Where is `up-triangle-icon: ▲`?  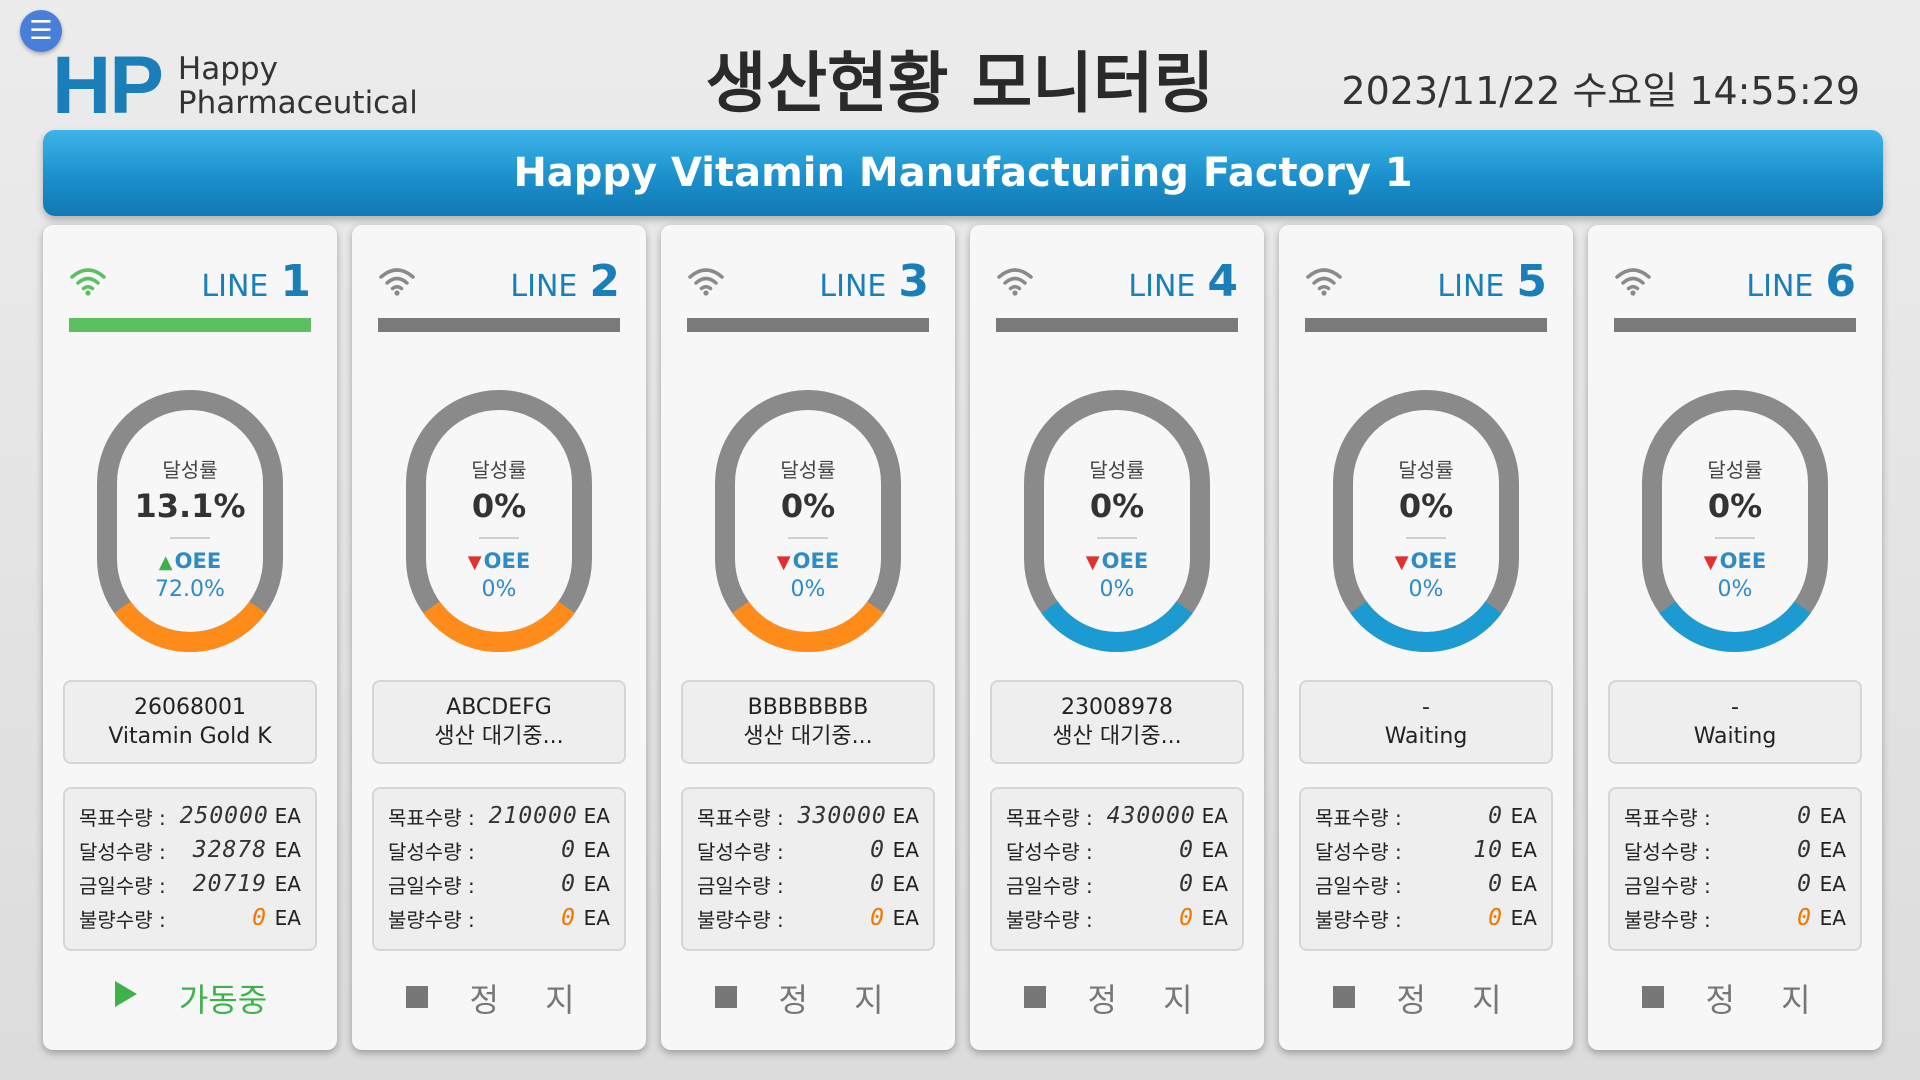
up-triangle-icon: ▲ is located at coordinates (165, 562).